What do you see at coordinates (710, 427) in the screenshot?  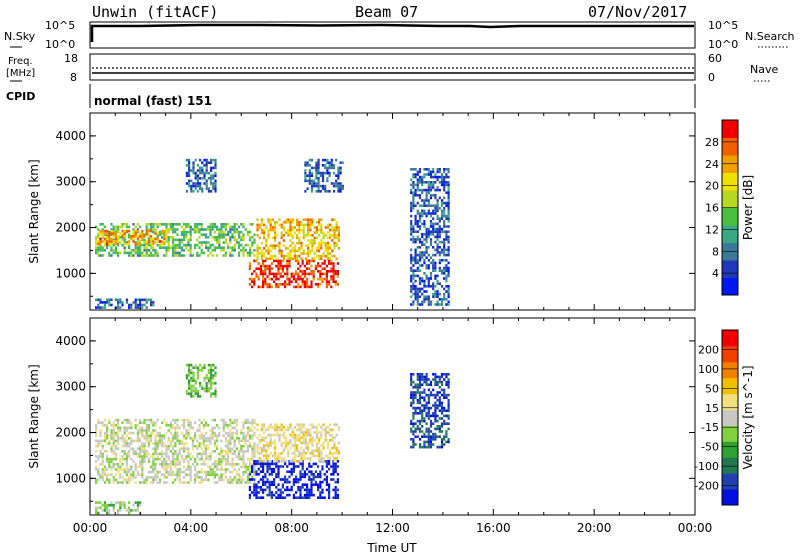 I see `velocity-colorbar-label: -15` at bounding box center [710, 427].